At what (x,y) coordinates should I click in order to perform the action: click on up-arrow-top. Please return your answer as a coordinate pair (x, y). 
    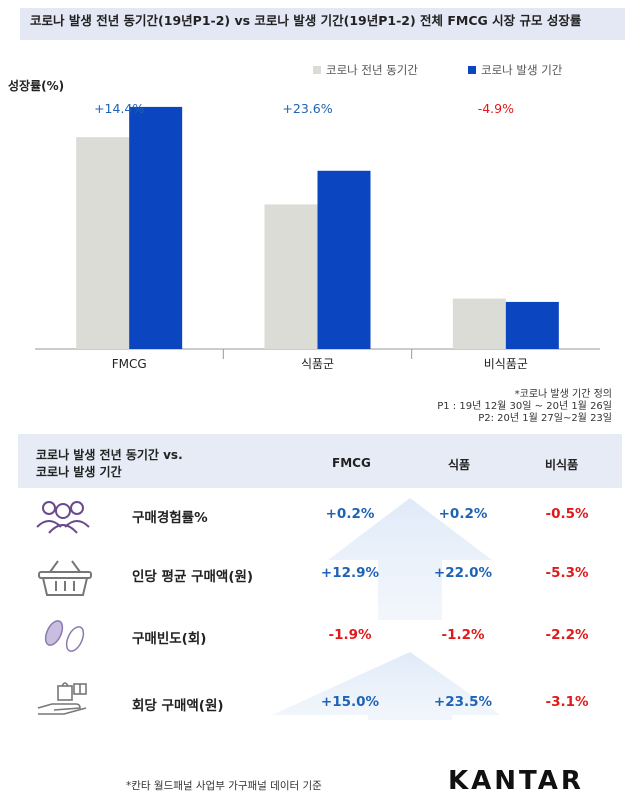
    Looking at the image, I should click on (410, 559).